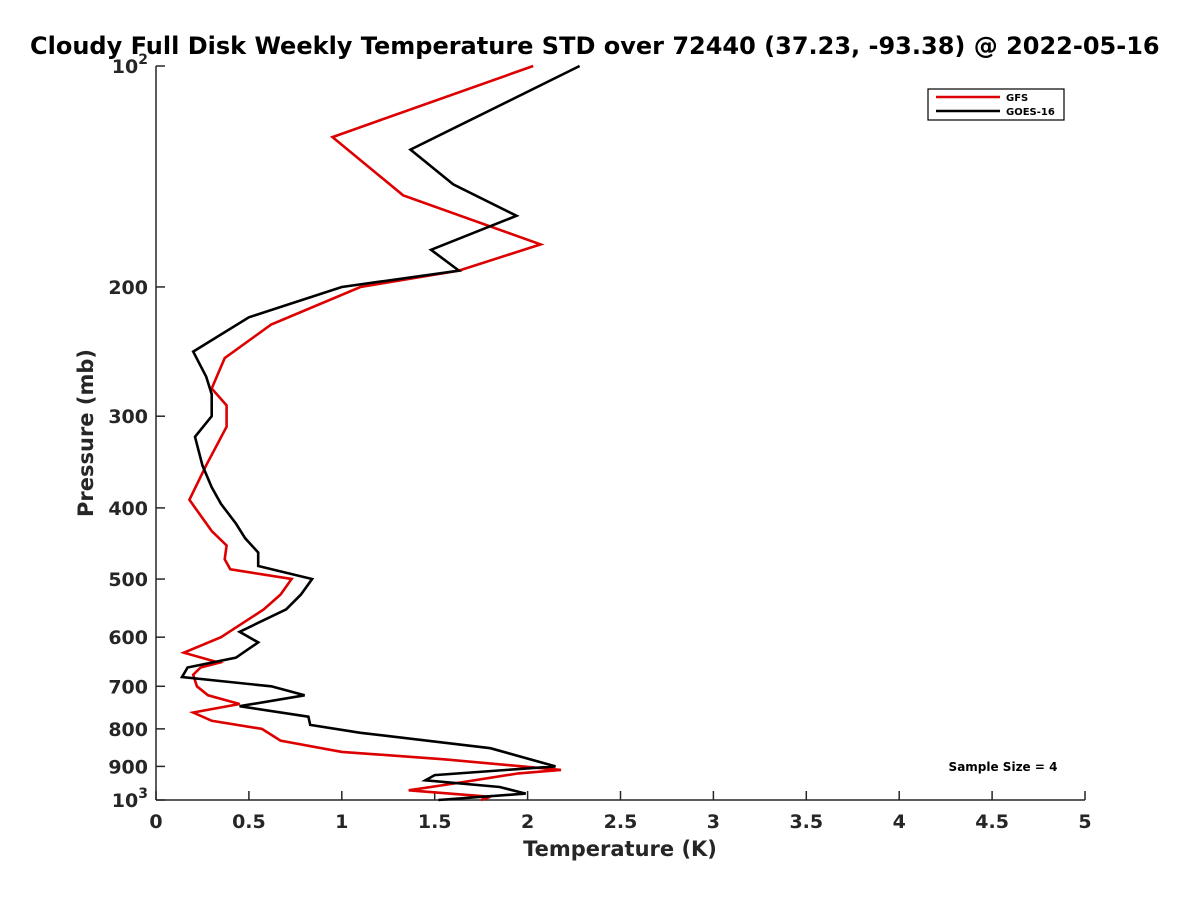 The image size is (1200, 900). Describe the element at coordinates (713, 822) in the screenshot. I see `x-tick-label: 3` at that location.